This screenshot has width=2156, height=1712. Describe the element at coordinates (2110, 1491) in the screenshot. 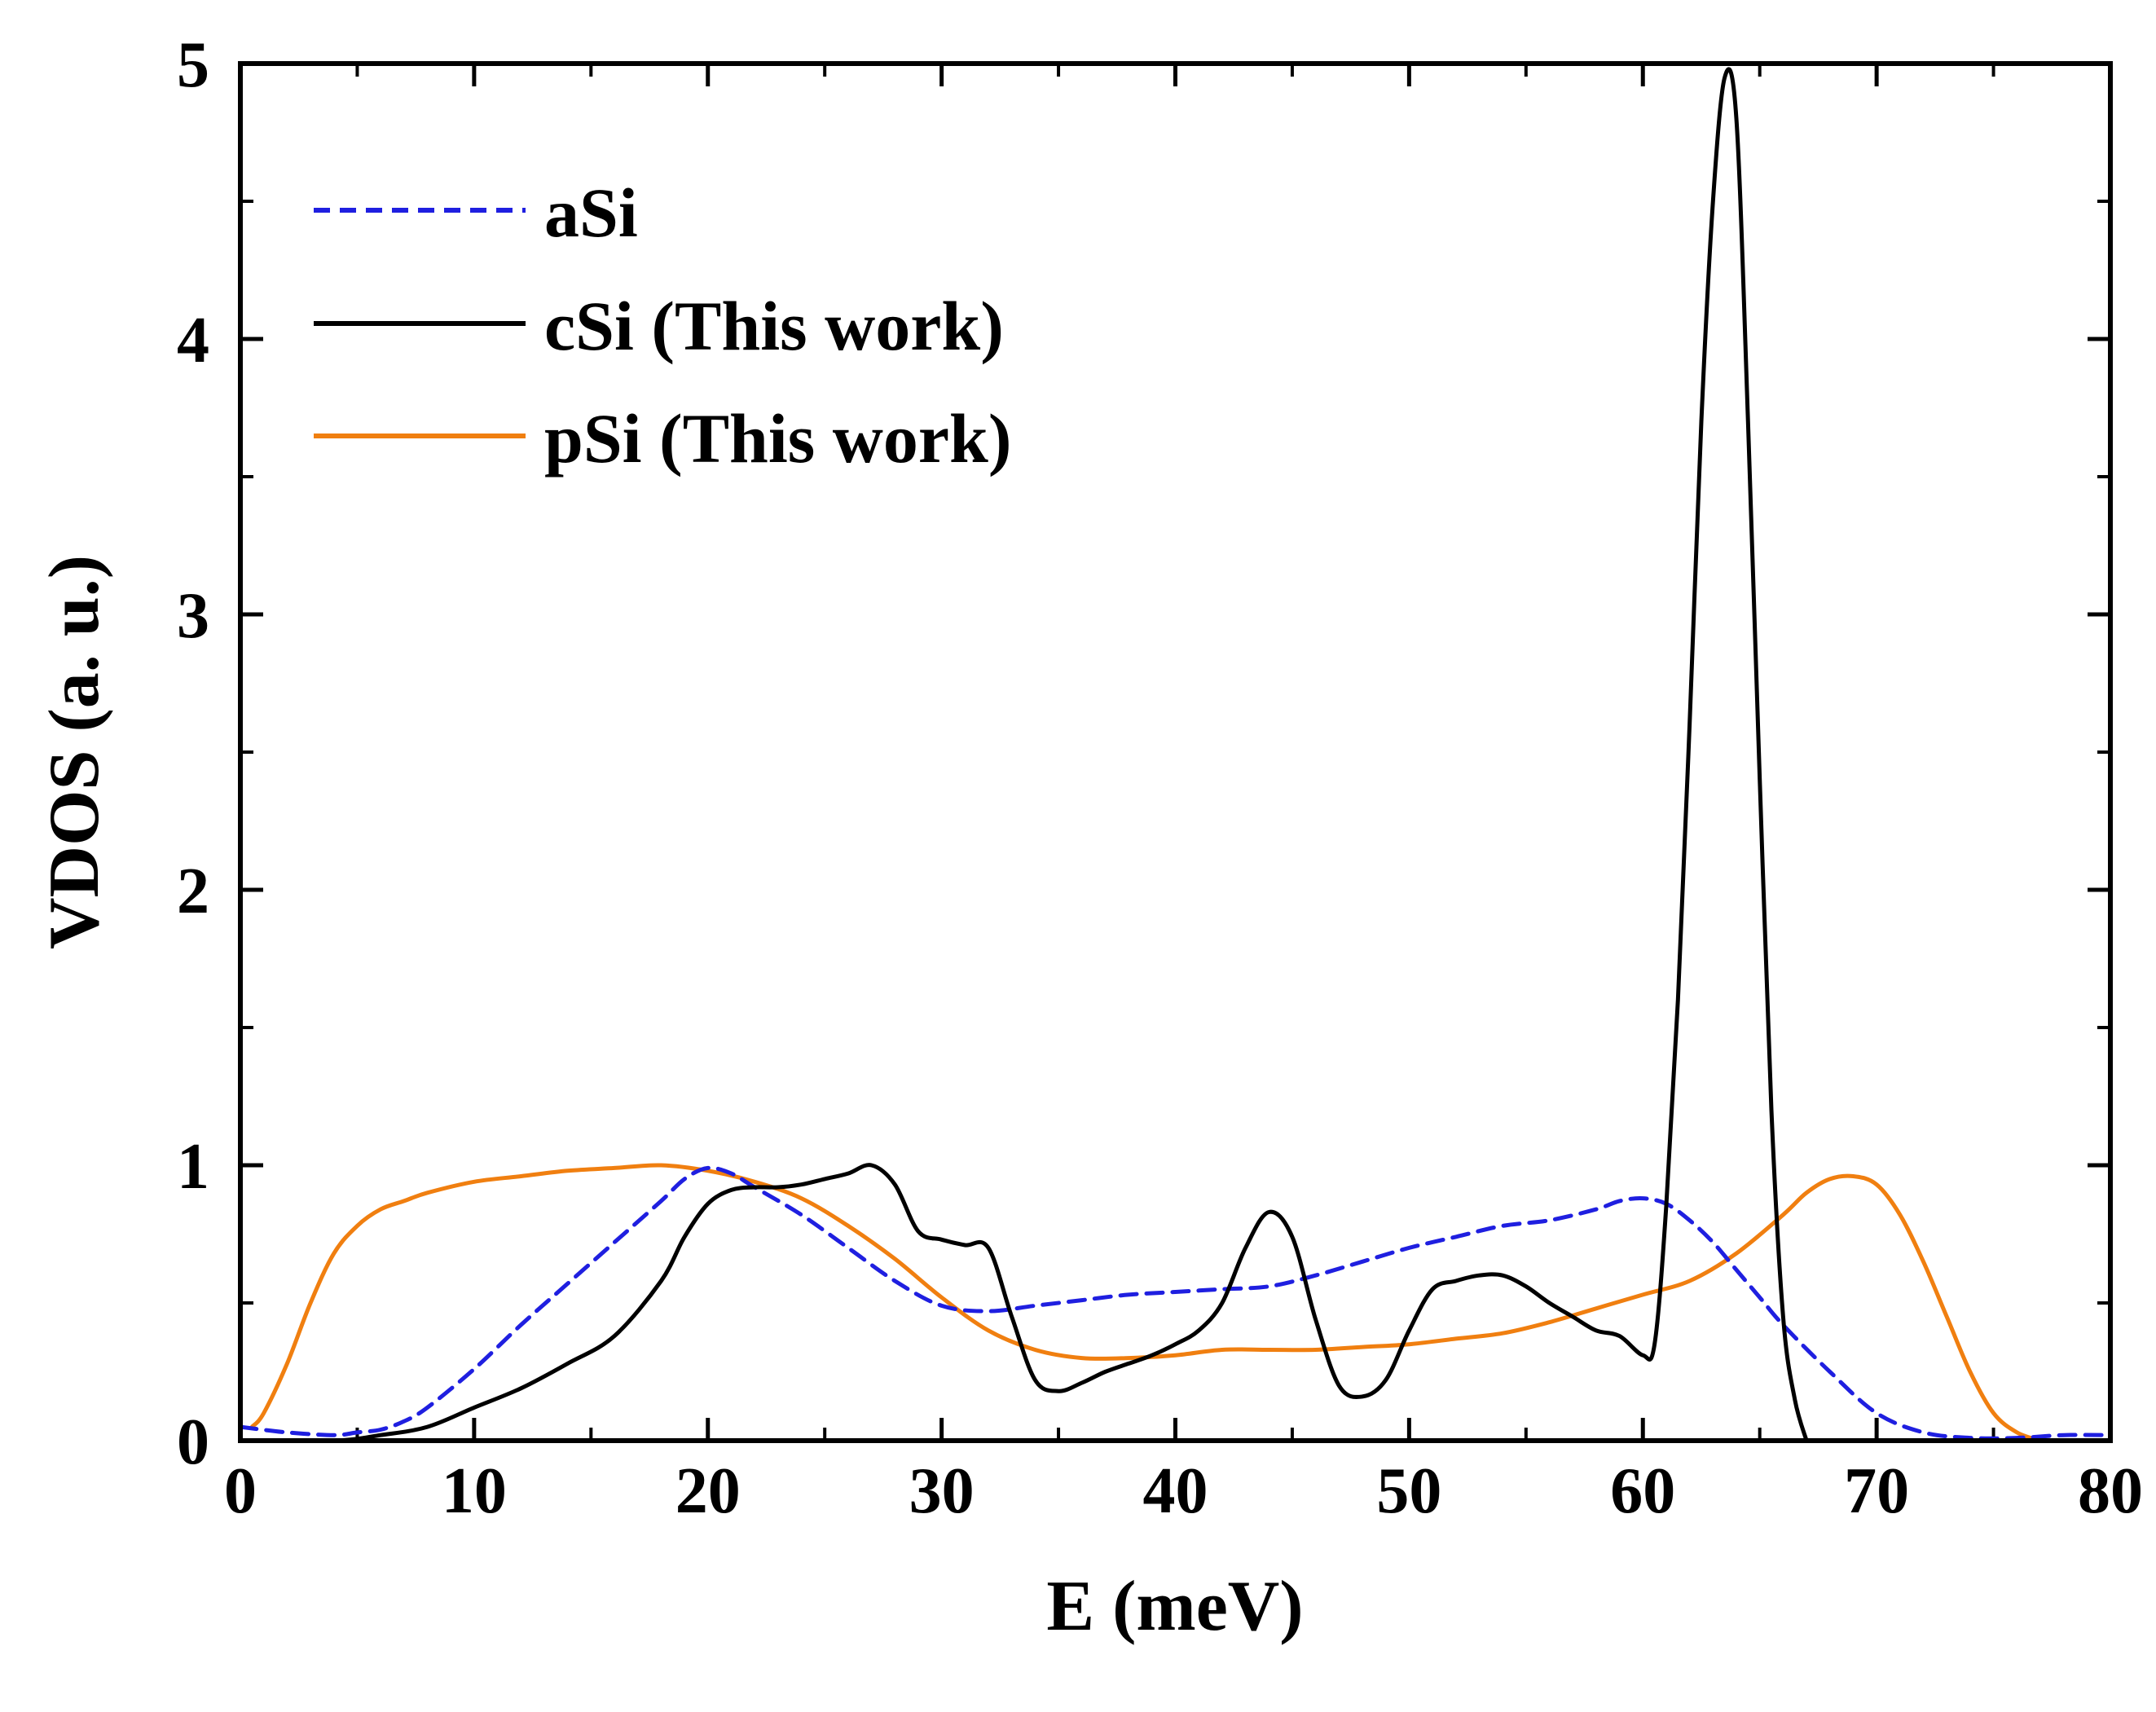

I see `x-tick-label: 80` at that location.